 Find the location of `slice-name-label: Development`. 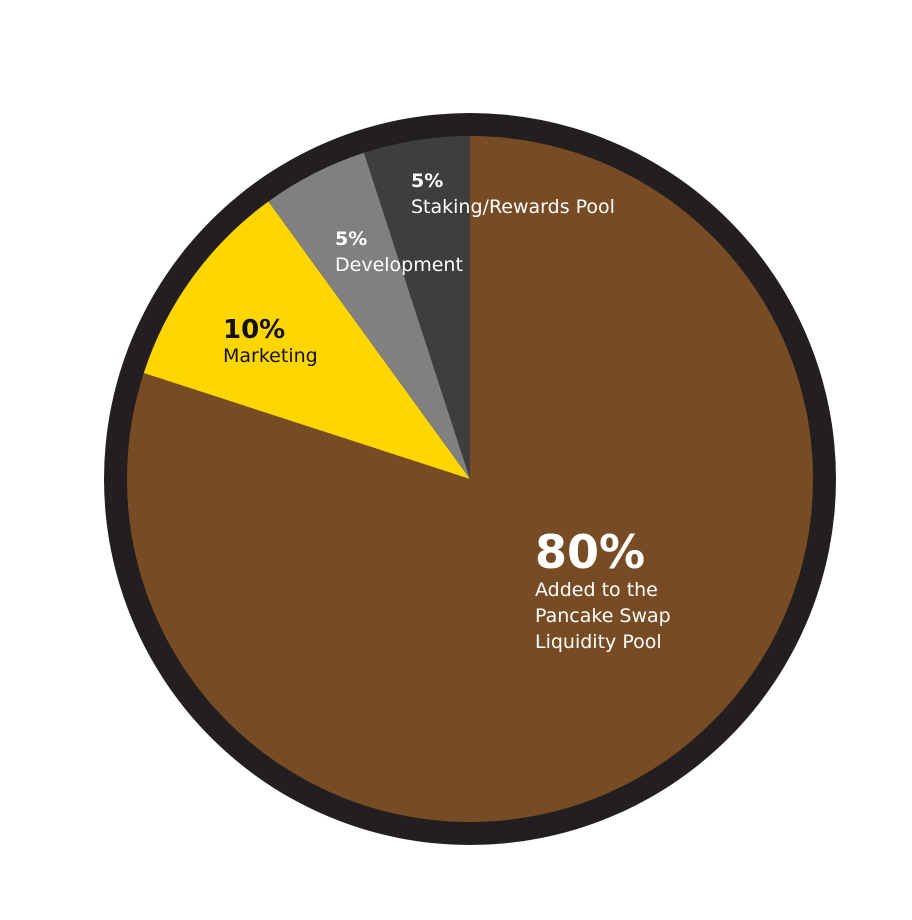

slice-name-label: Development is located at coordinates (399, 265).